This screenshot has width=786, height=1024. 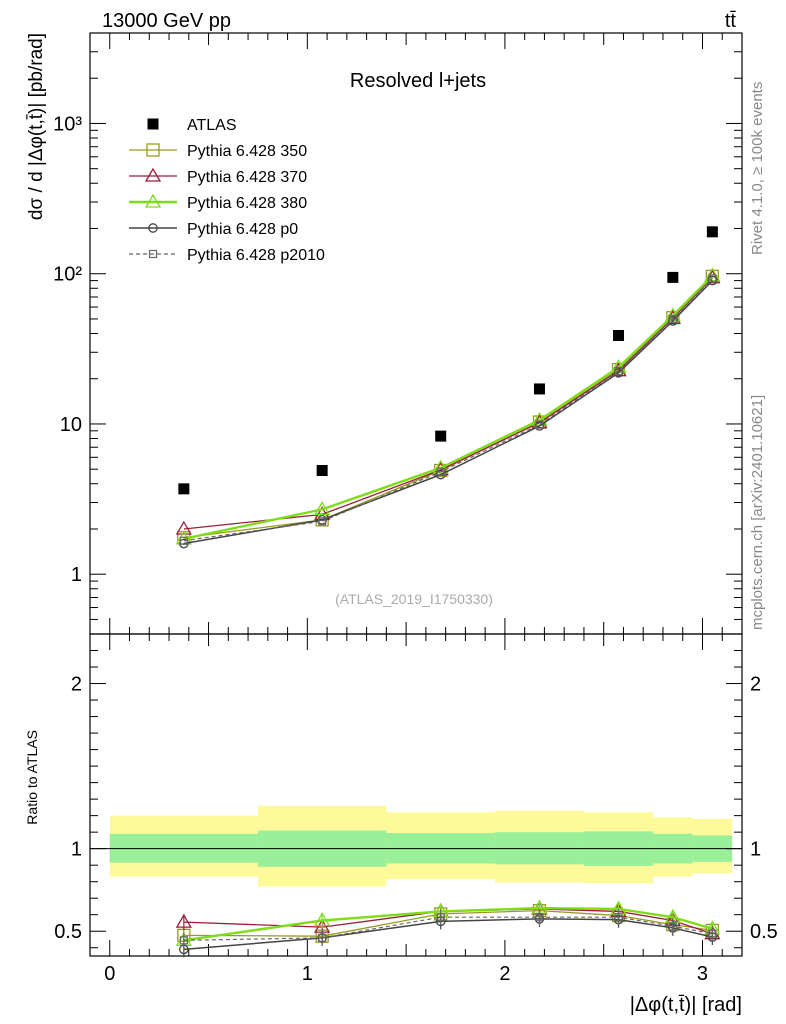 What do you see at coordinates (153, 150) in the screenshot?
I see `legend-marker-p350` at bounding box center [153, 150].